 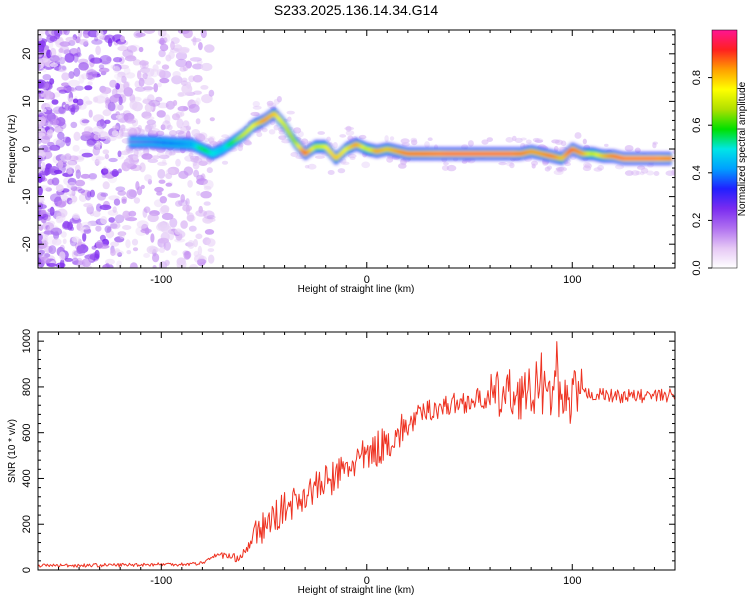 I want to click on spectrogram-y-tick-label: 10, so click(x=27, y=101).